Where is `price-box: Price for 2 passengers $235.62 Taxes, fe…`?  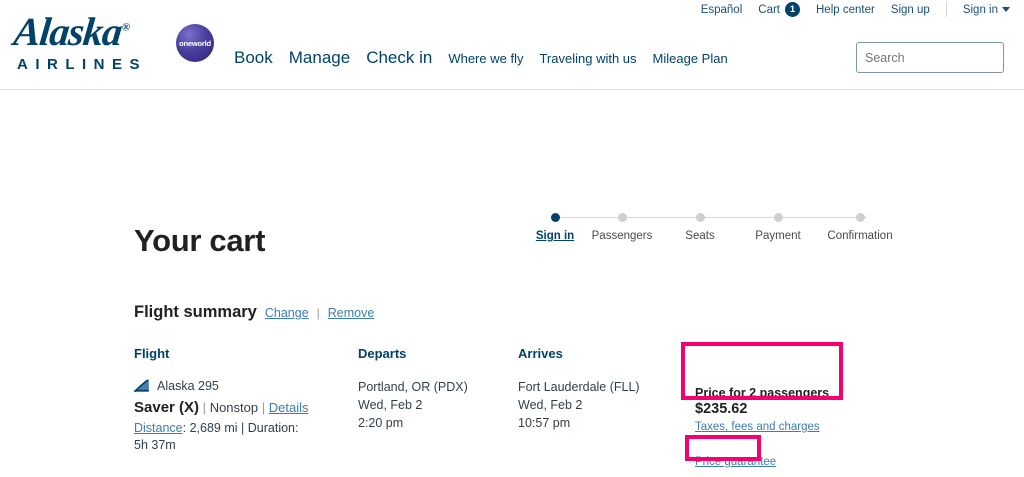 price-box: Price for 2 passengers $235.62 Taxes, fe… is located at coordinates (767, 411).